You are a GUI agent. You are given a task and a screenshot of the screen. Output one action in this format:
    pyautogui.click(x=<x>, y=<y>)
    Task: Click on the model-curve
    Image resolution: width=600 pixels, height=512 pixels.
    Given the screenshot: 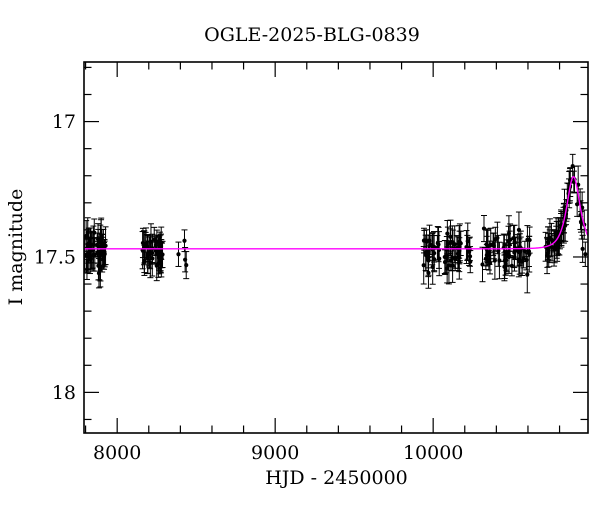 What is the action you would take?
    pyautogui.click(x=336, y=213)
    